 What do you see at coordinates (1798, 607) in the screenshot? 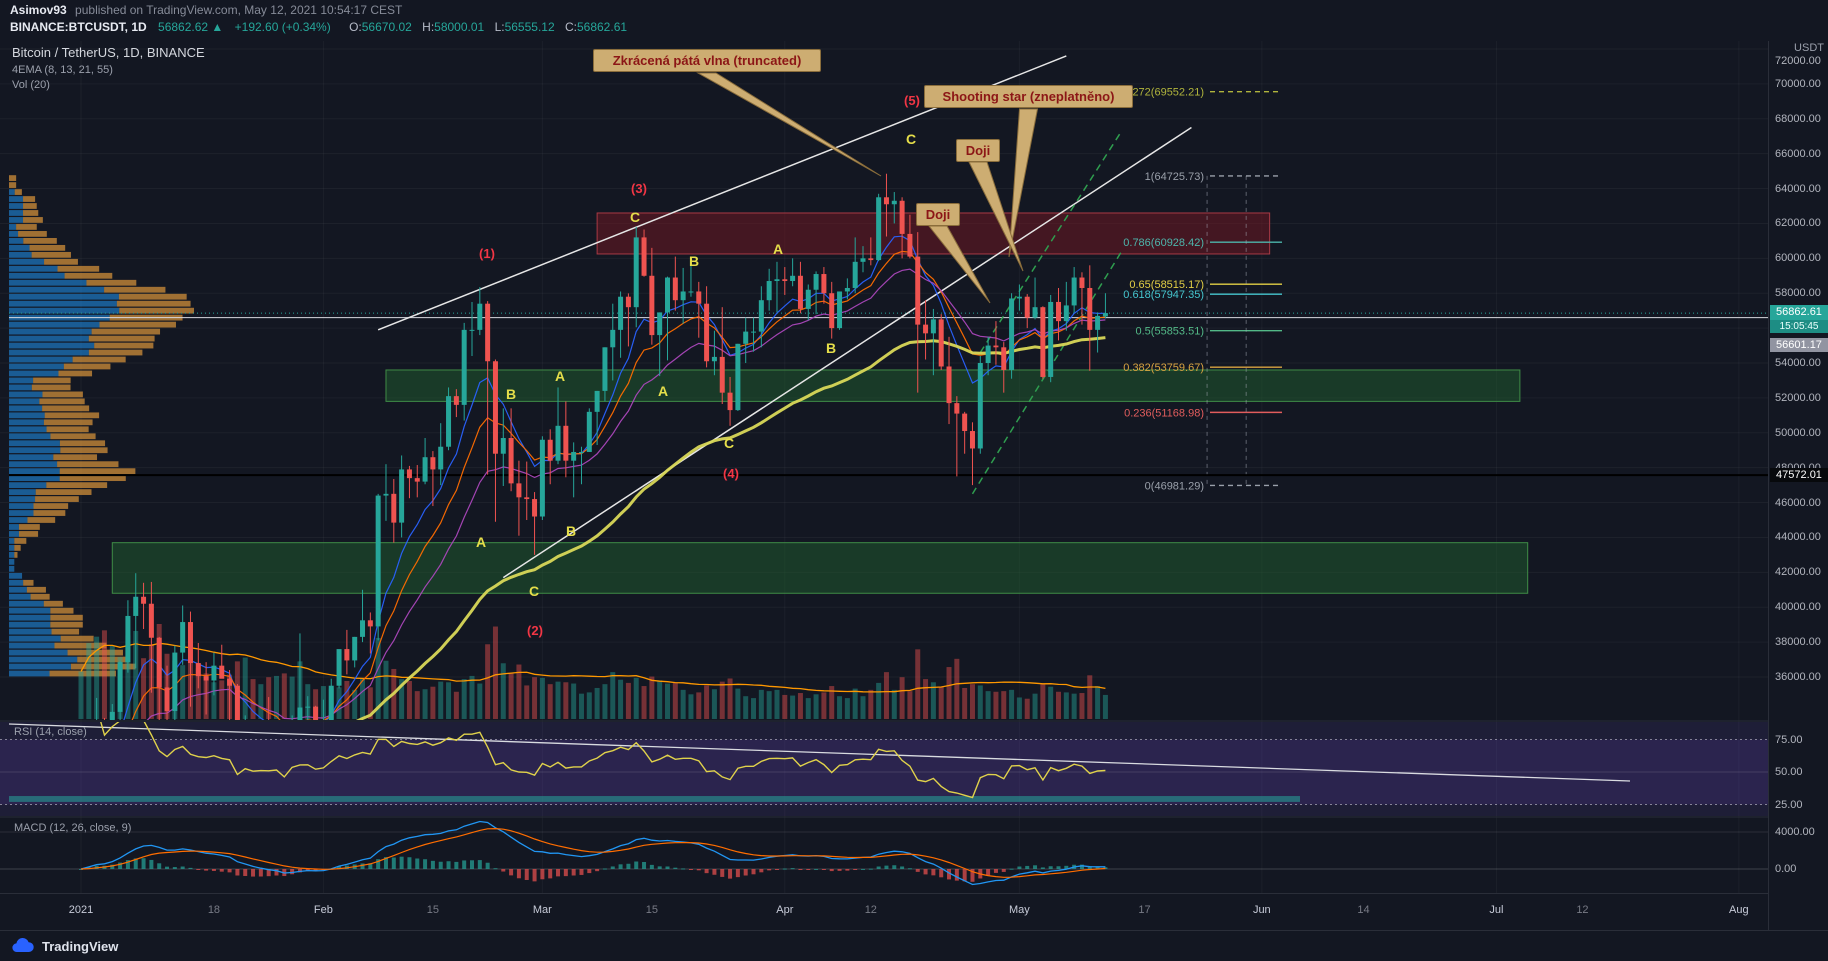
I see `axis-tick: 40000.00` at bounding box center [1798, 607].